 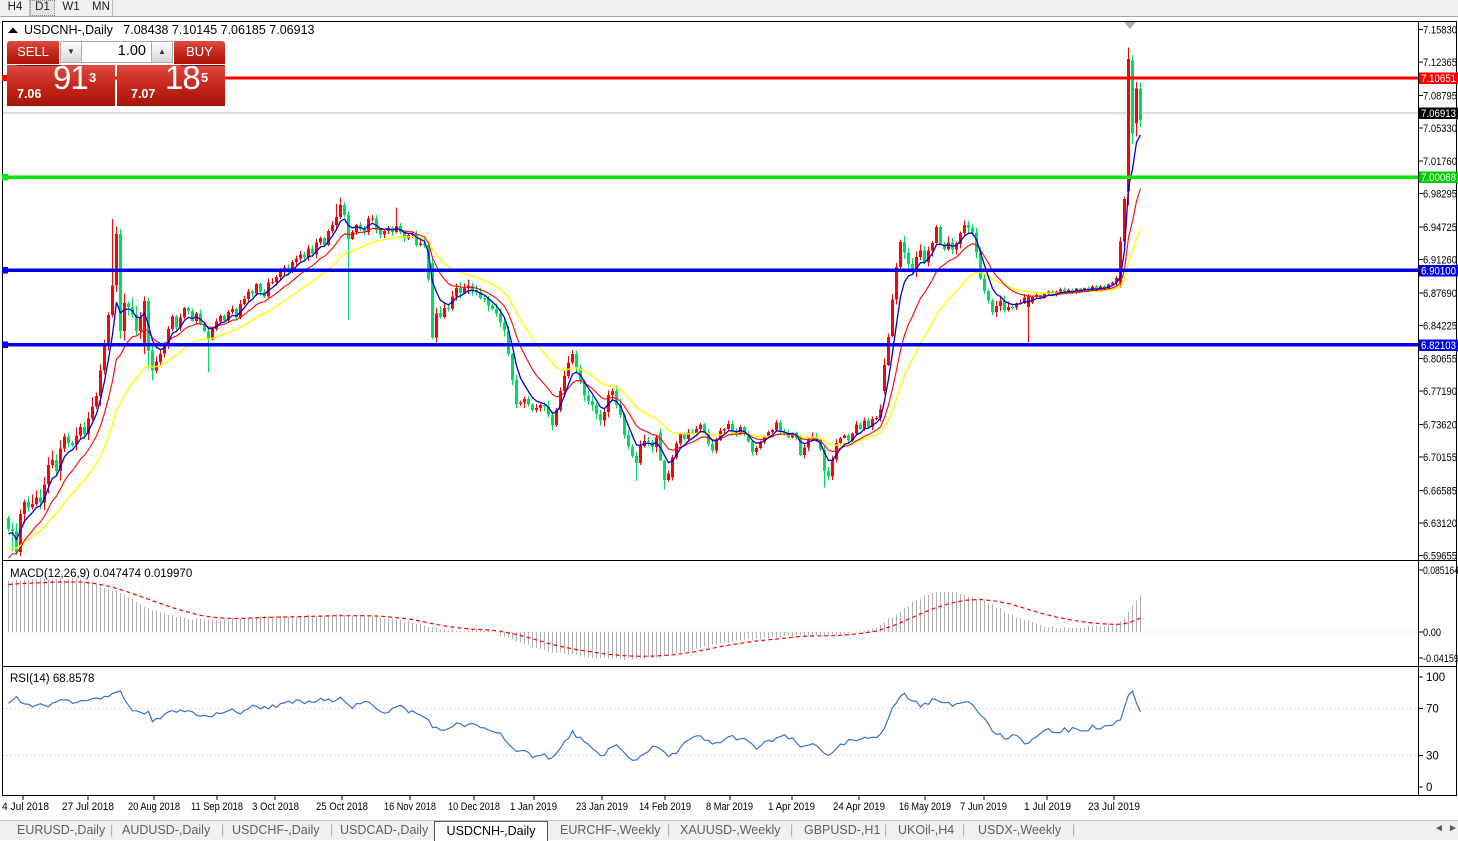 I want to click on svg-text: 1 Jan 2019, so click(x=533, y=807).